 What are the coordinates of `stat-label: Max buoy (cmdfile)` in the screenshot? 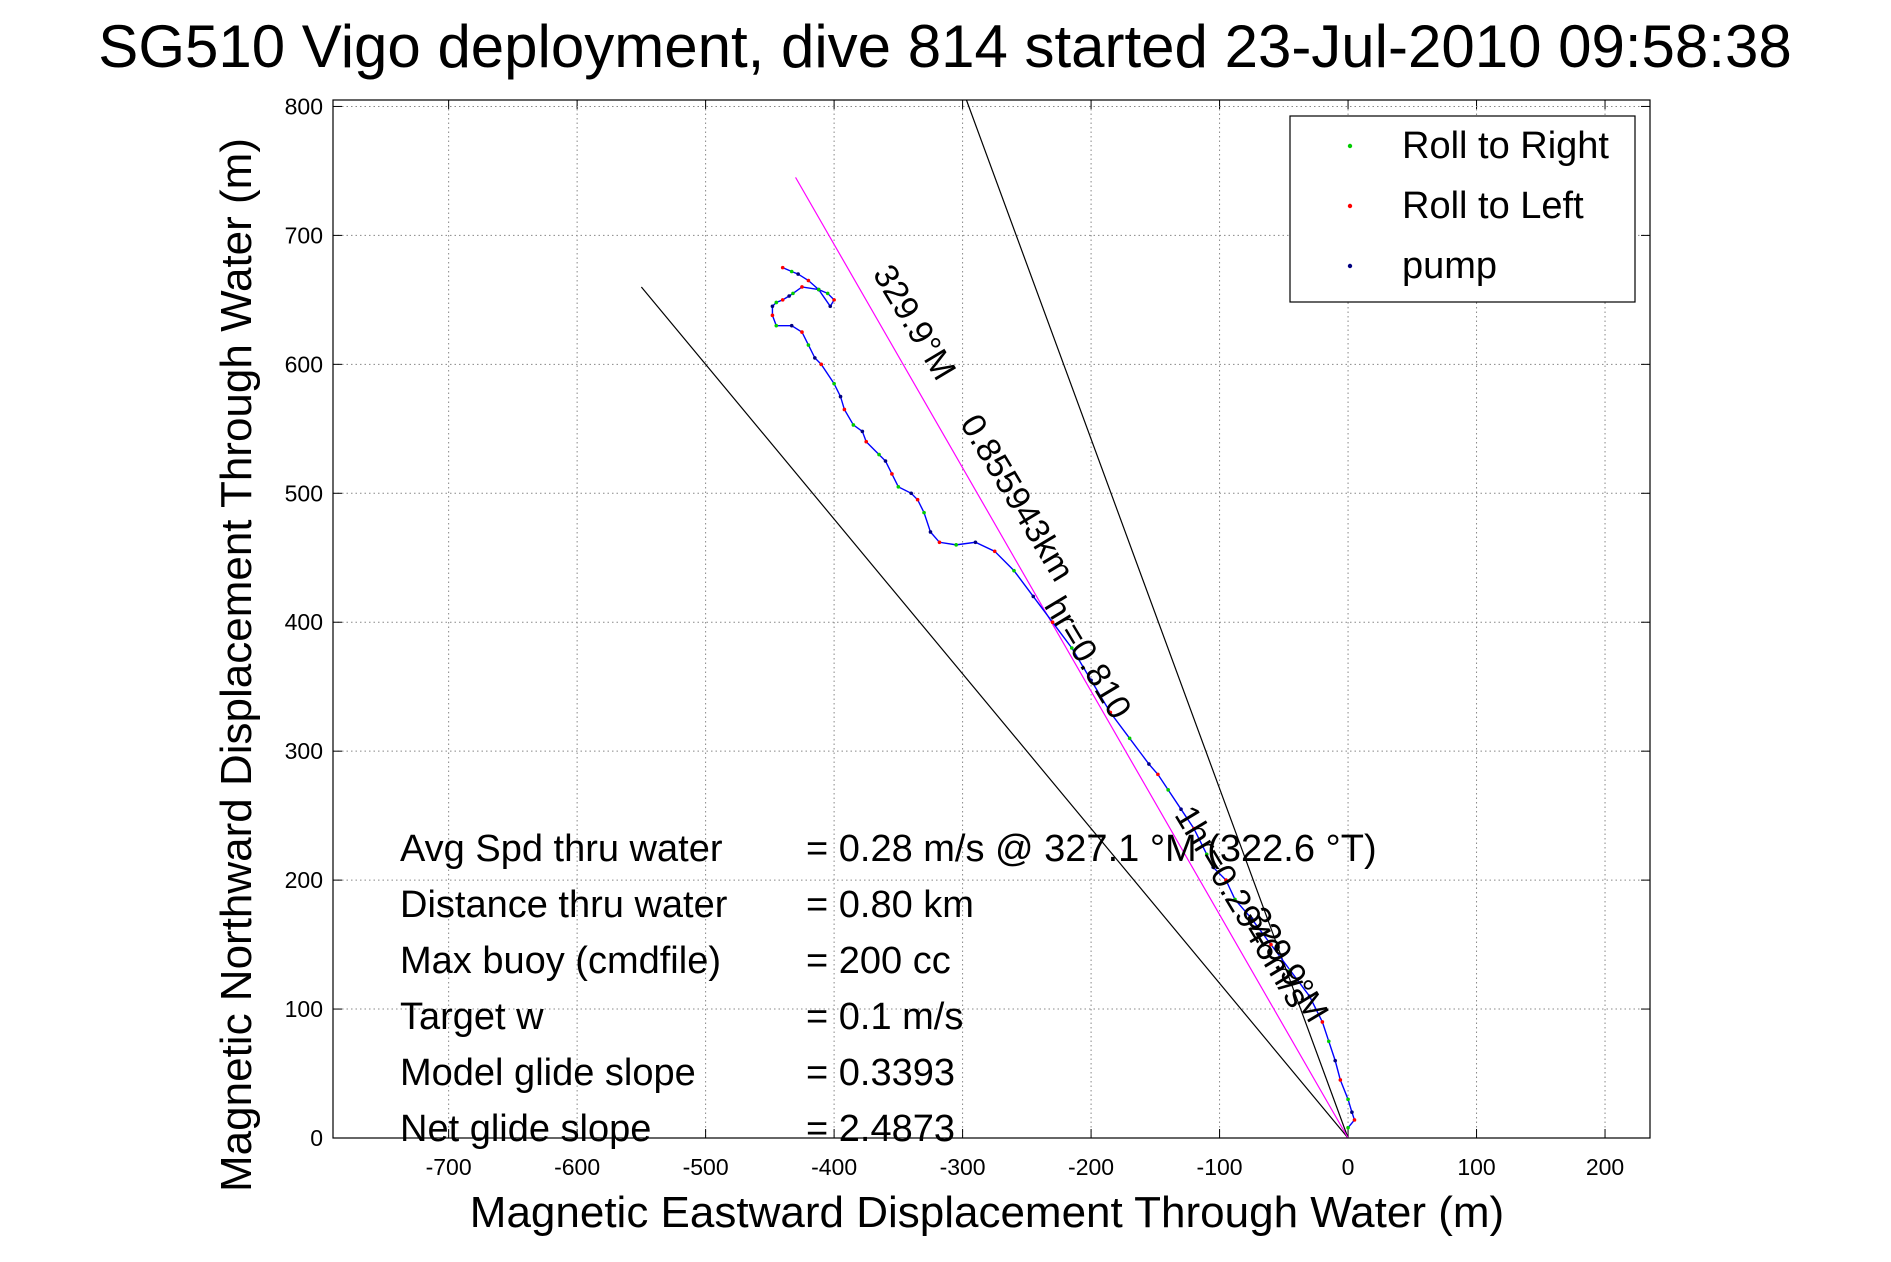 It's located at (560, 961).